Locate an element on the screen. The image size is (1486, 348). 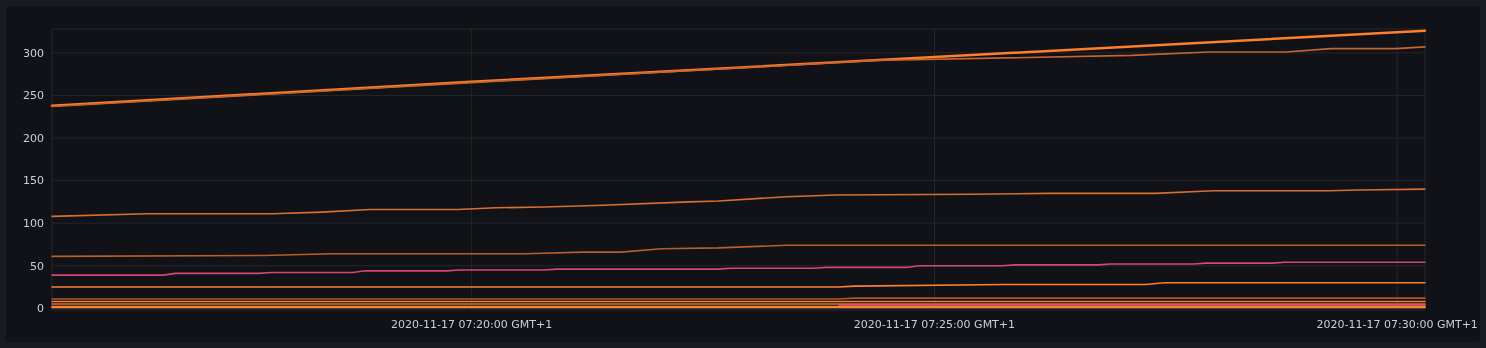
x-tick-label: 2020-11-17 07:20:00 GMT+1 is located at coordinates (471, 324).